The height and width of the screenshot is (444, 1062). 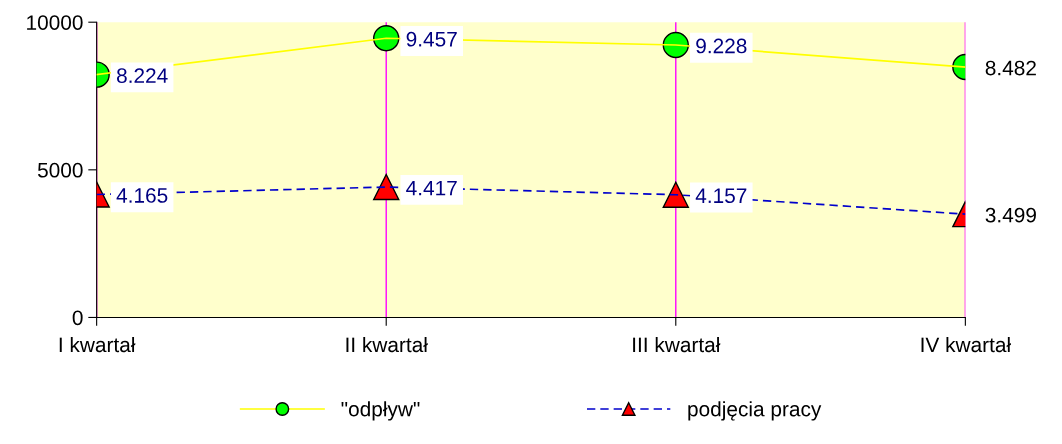 I want to click on data-label: 4.417, so click(x=431, y=188).